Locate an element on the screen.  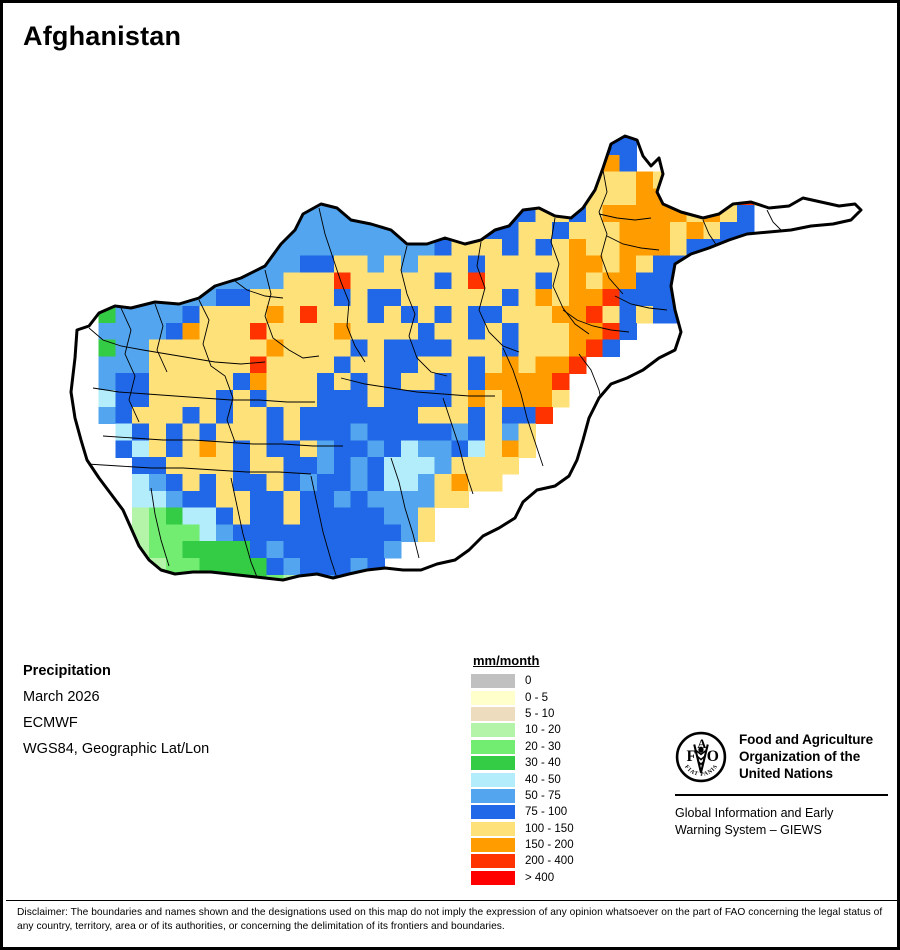
page-title: Afghanistan is located at coordinates (102, 36).